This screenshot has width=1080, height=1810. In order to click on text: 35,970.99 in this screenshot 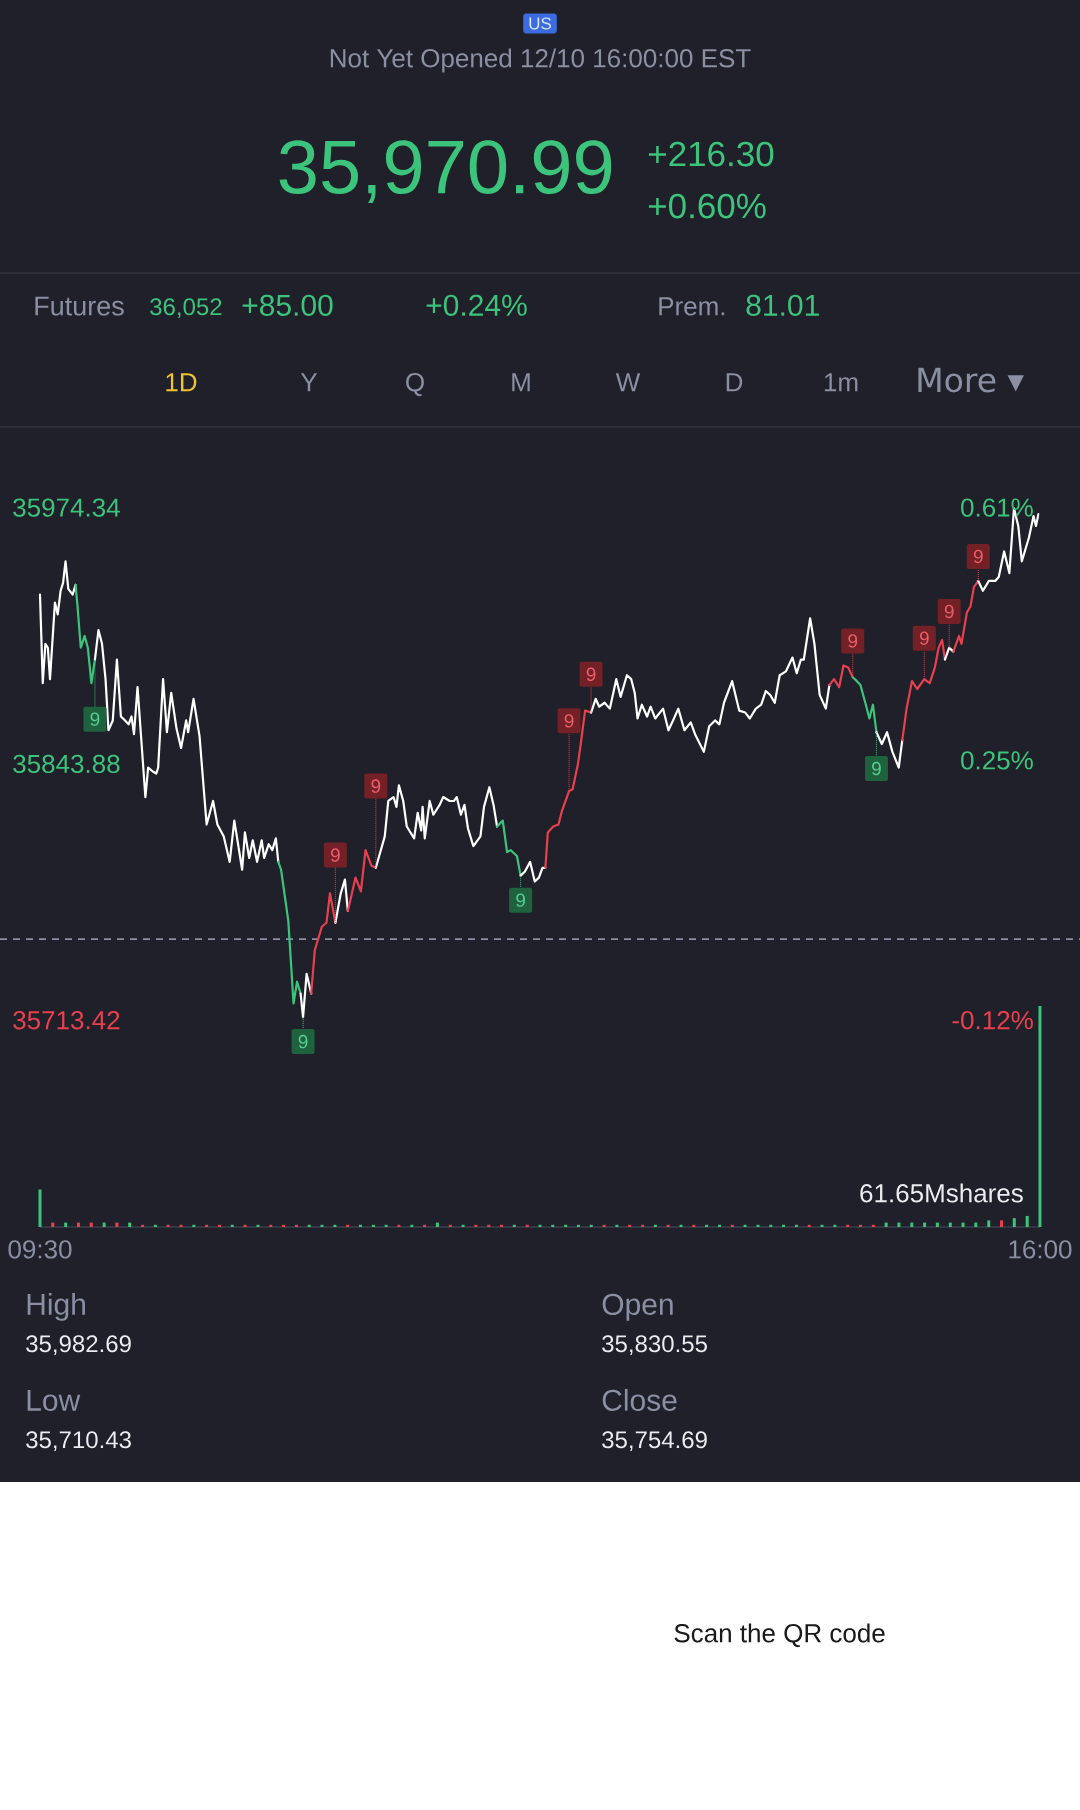, I will do `click(445, 171)`.